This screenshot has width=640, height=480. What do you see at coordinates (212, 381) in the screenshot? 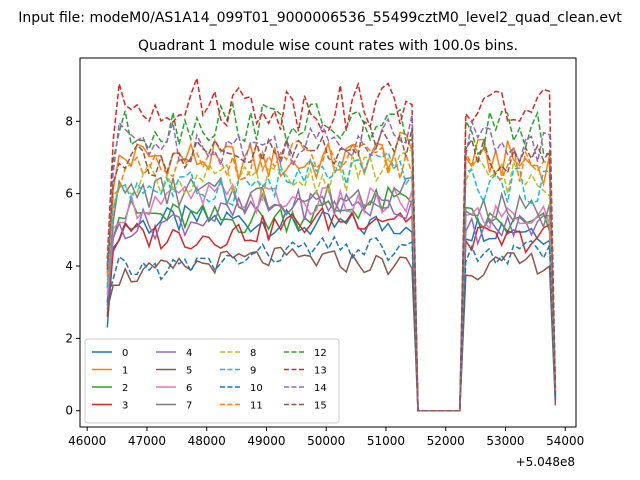
I see `legend-box` at bounding box center [212, 381].